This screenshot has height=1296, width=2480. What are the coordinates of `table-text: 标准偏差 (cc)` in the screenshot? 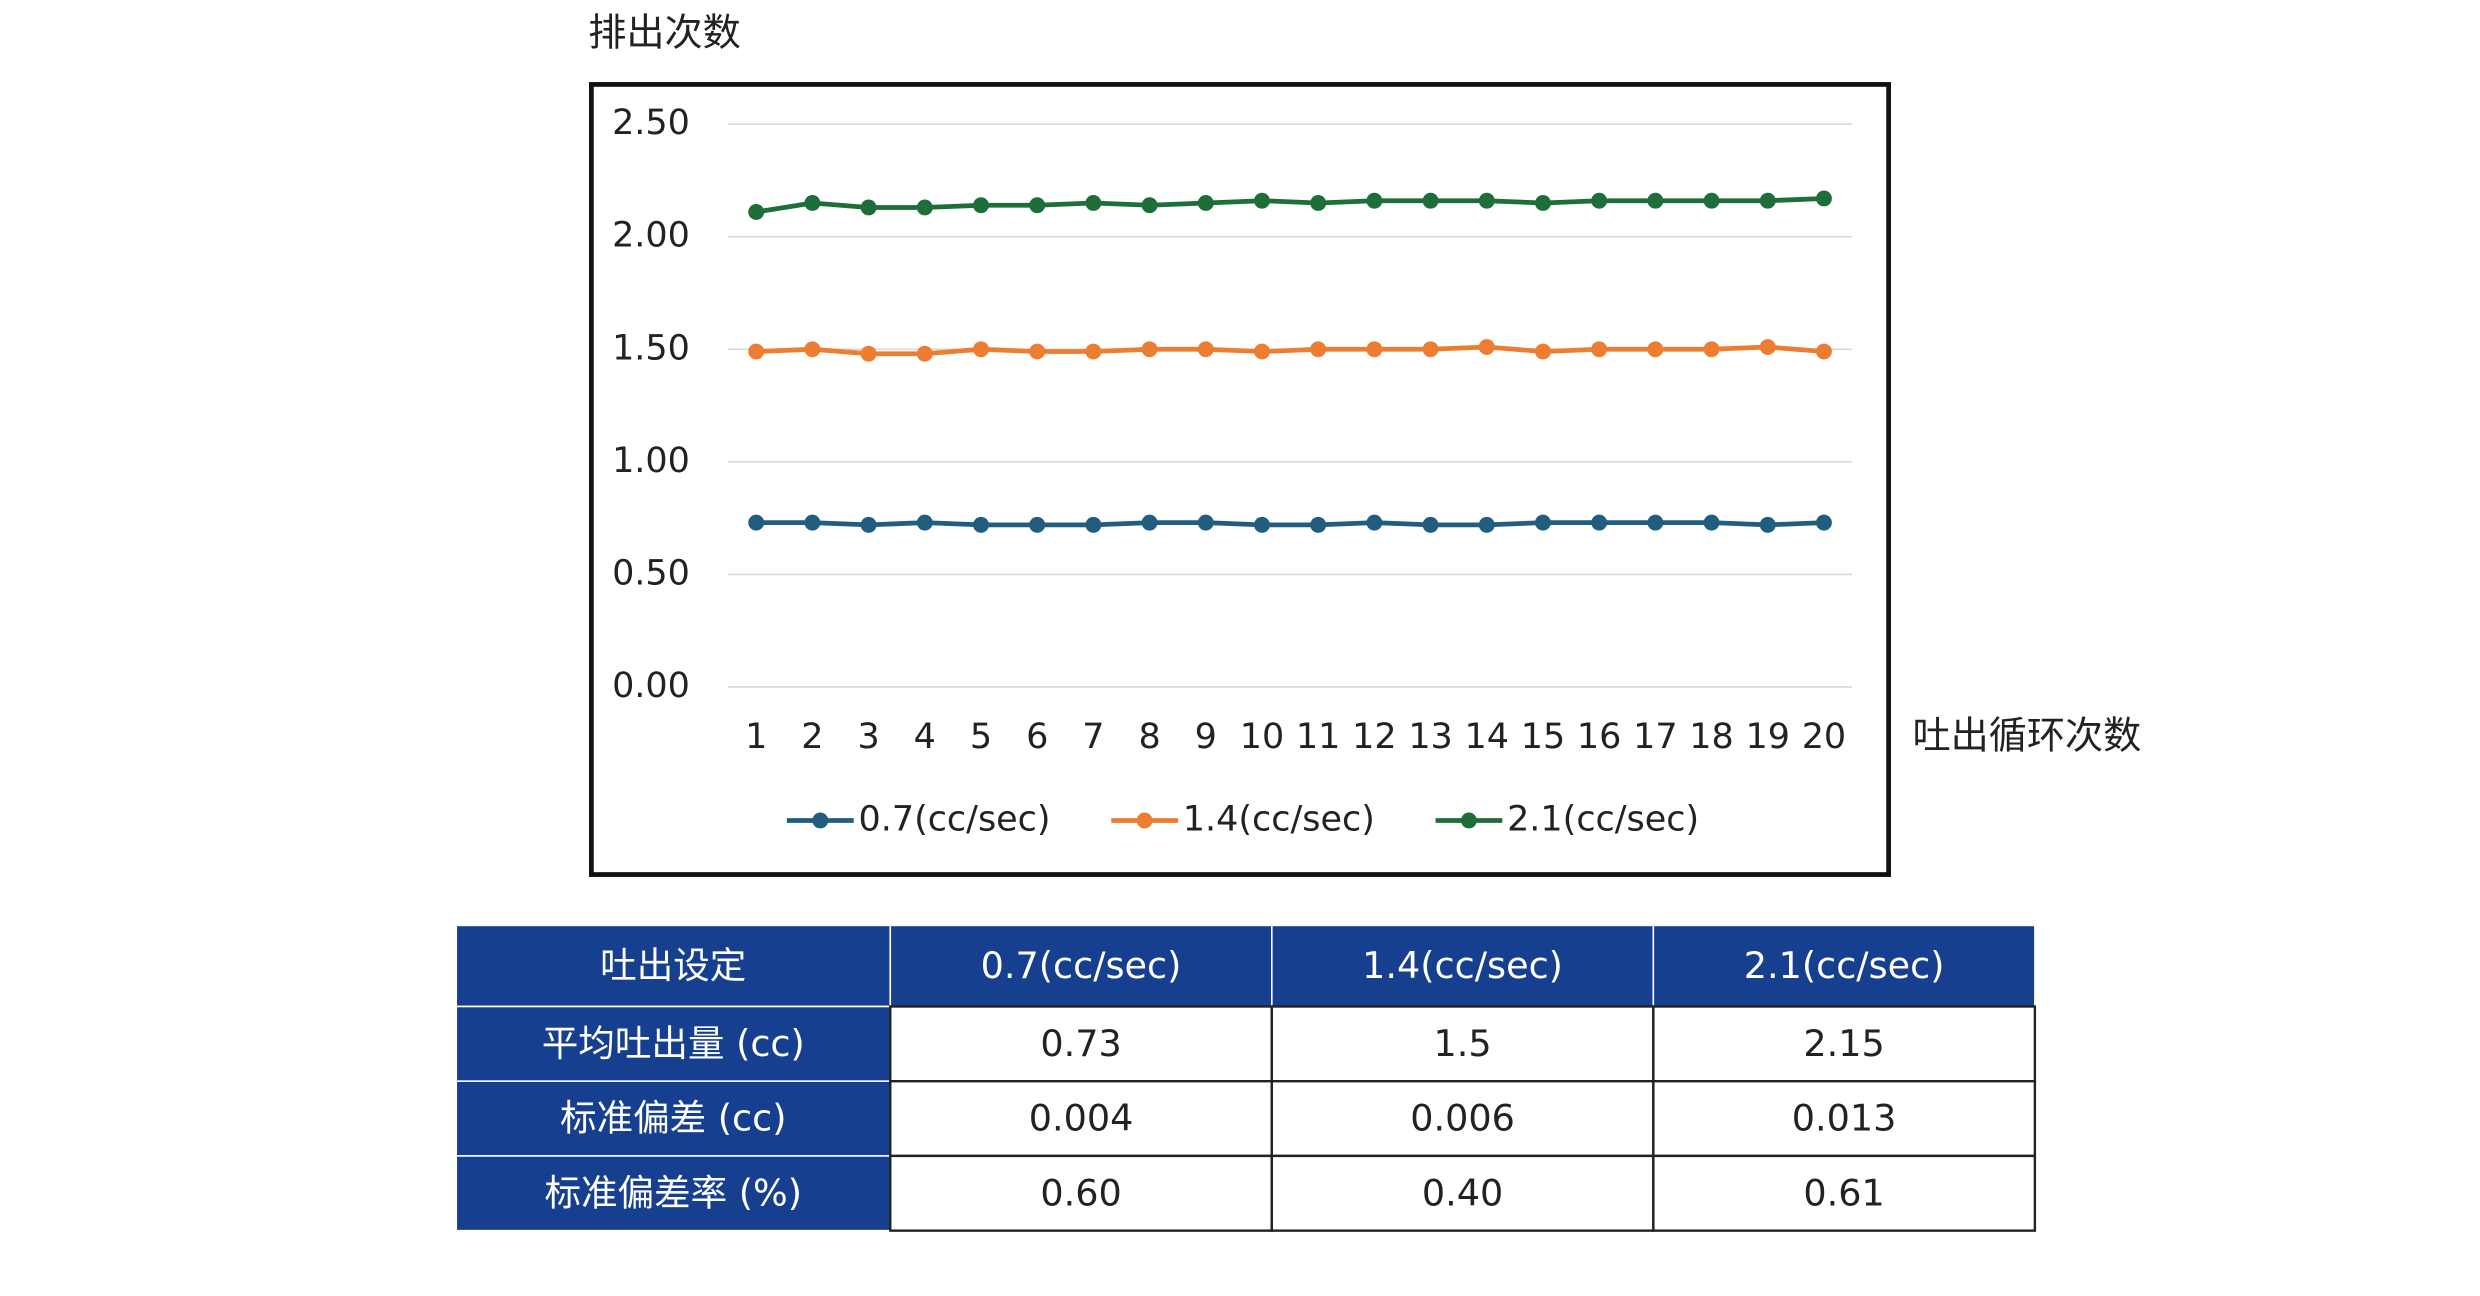 It's located at (673, 1118).